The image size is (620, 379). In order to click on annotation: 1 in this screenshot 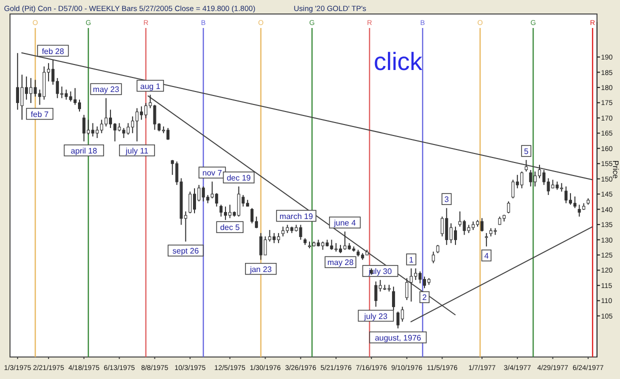, I will do `click(411, 259)`.